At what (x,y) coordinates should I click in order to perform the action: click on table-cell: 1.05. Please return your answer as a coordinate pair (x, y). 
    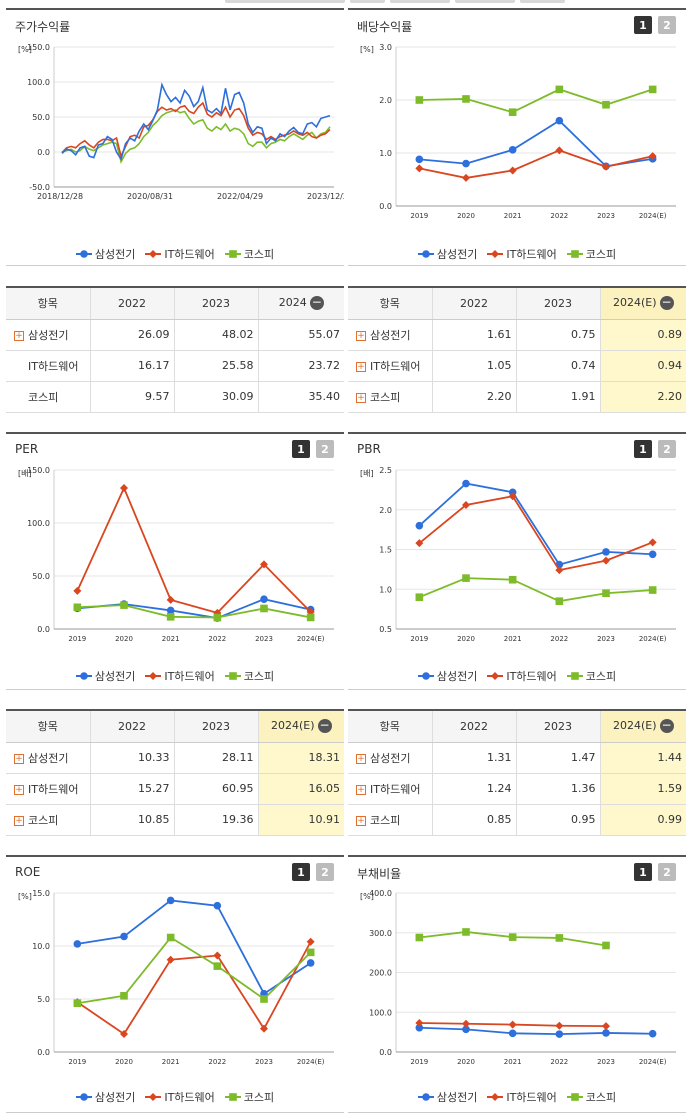
    Looking at the image, I should click on (473, 366).